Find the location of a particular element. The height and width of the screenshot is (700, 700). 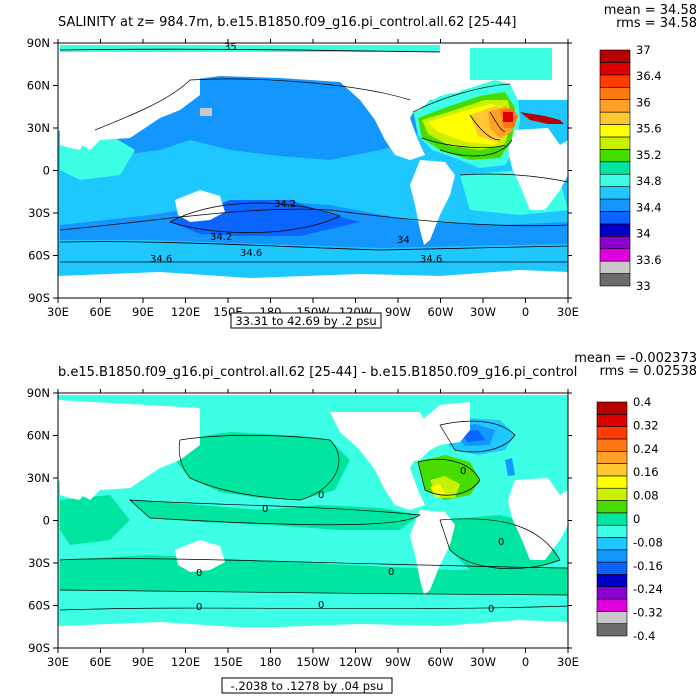

contour-label: 34.6 is located at coordinates (251, 253).